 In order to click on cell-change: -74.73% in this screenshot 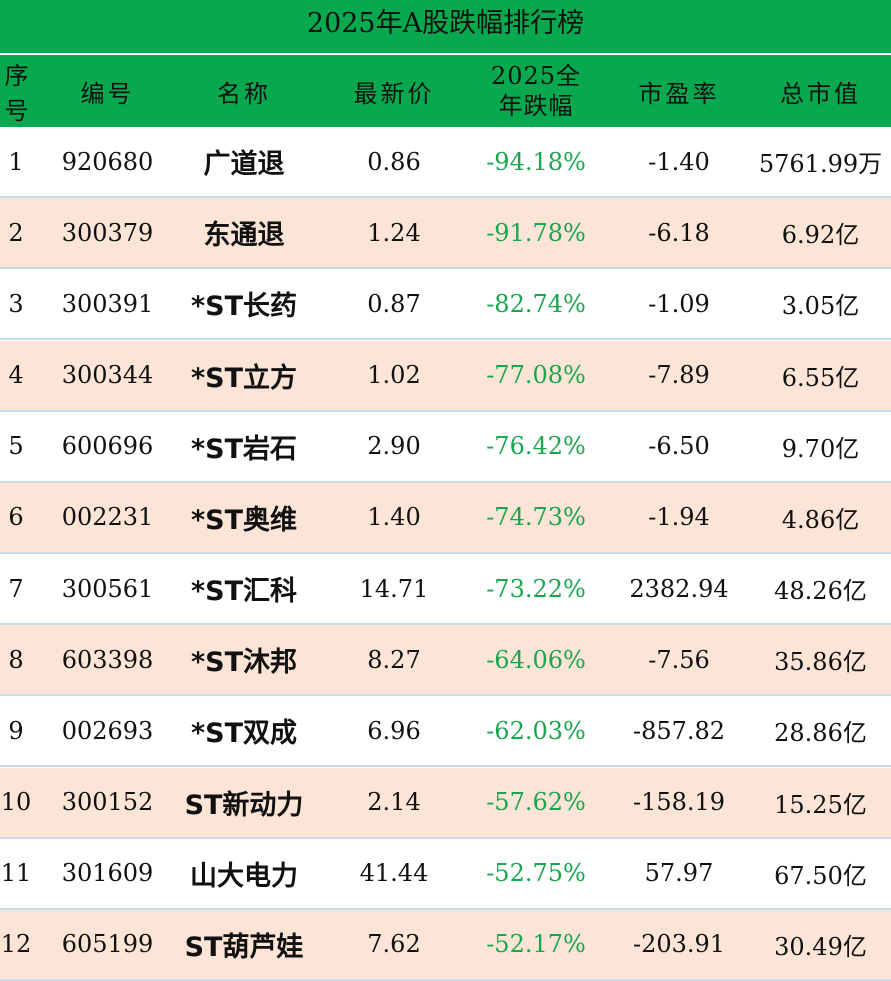, I will do `click(536, 517)`.